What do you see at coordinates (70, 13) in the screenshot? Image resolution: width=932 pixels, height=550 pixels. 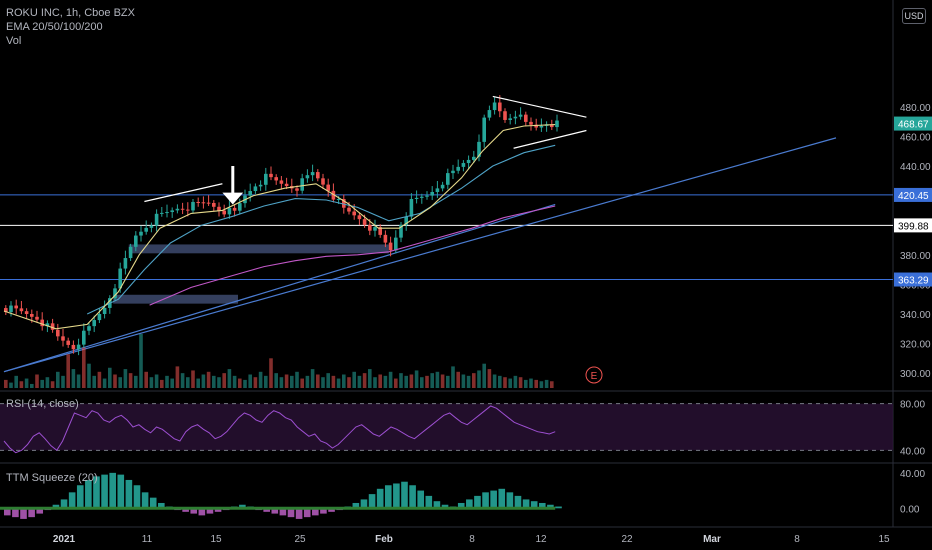 I see `symbol-legend: ROKU INC, 1h, Cboe BZX` at bounding box center [70, 13].